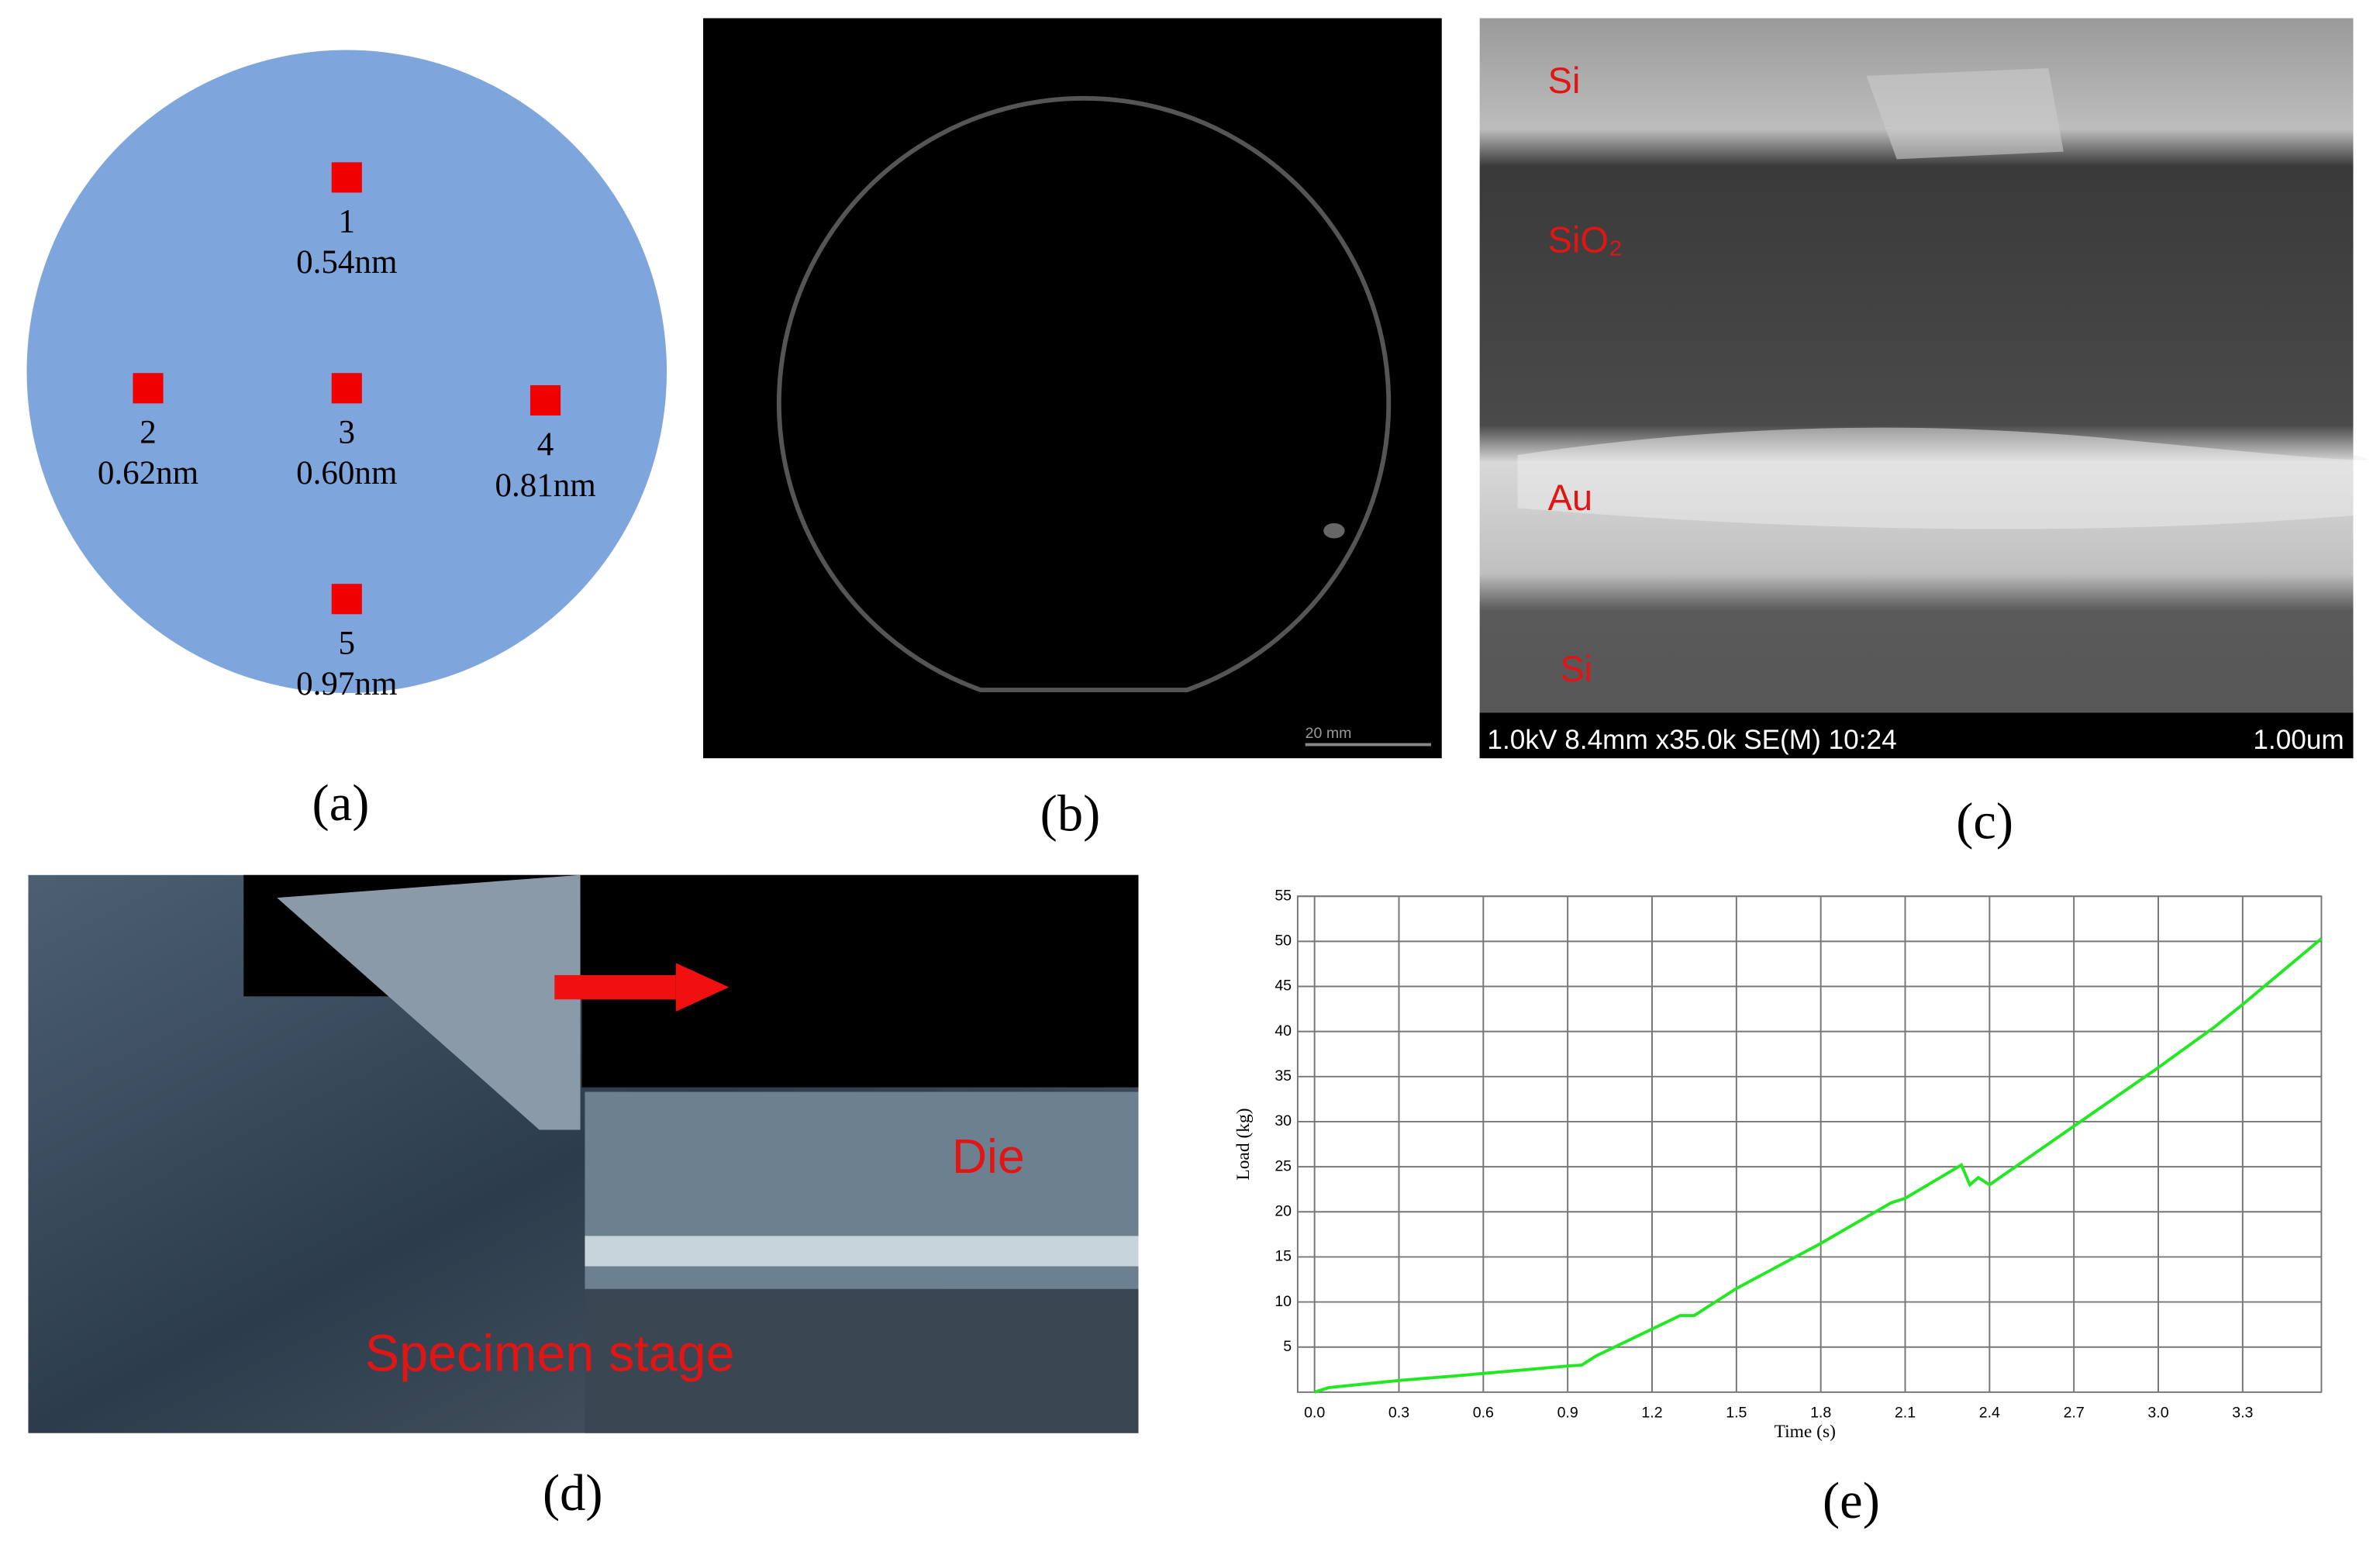 The width and height of the screenshot is (2380, 1562). Describe the element at coordinates (1398, 1412) in the screenshot. I see `x-tick-label: 0.3` at that location.